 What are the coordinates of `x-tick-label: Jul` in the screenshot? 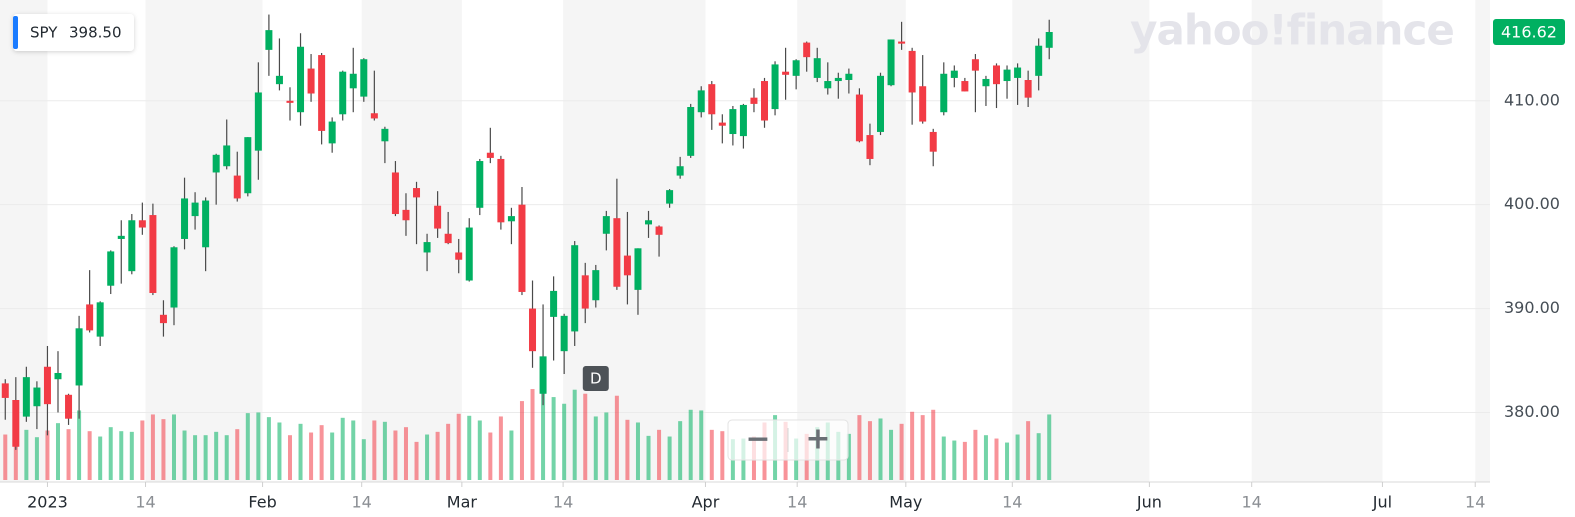 It's located at (1382, 502).